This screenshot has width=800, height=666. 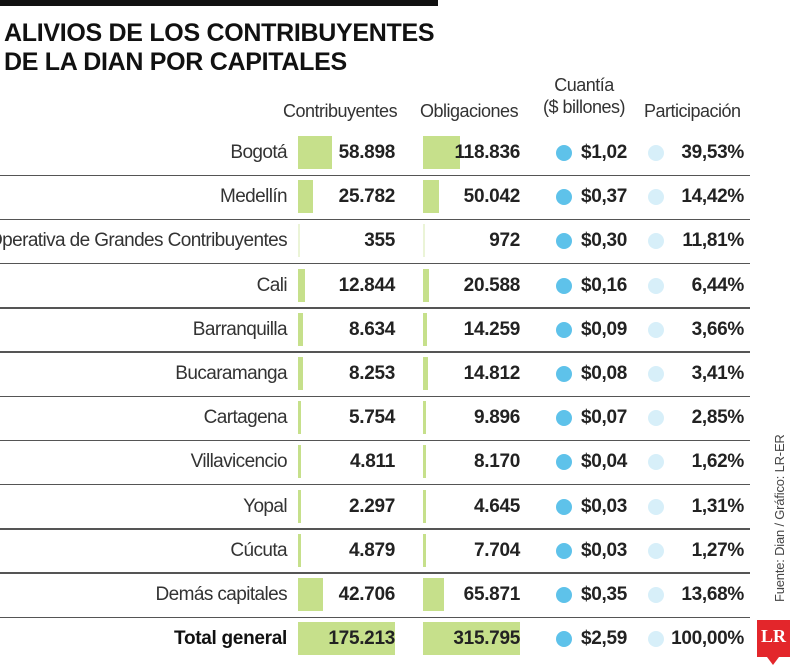 I want to click on cuantia-value: $0,30, so click(x=603, y=241).